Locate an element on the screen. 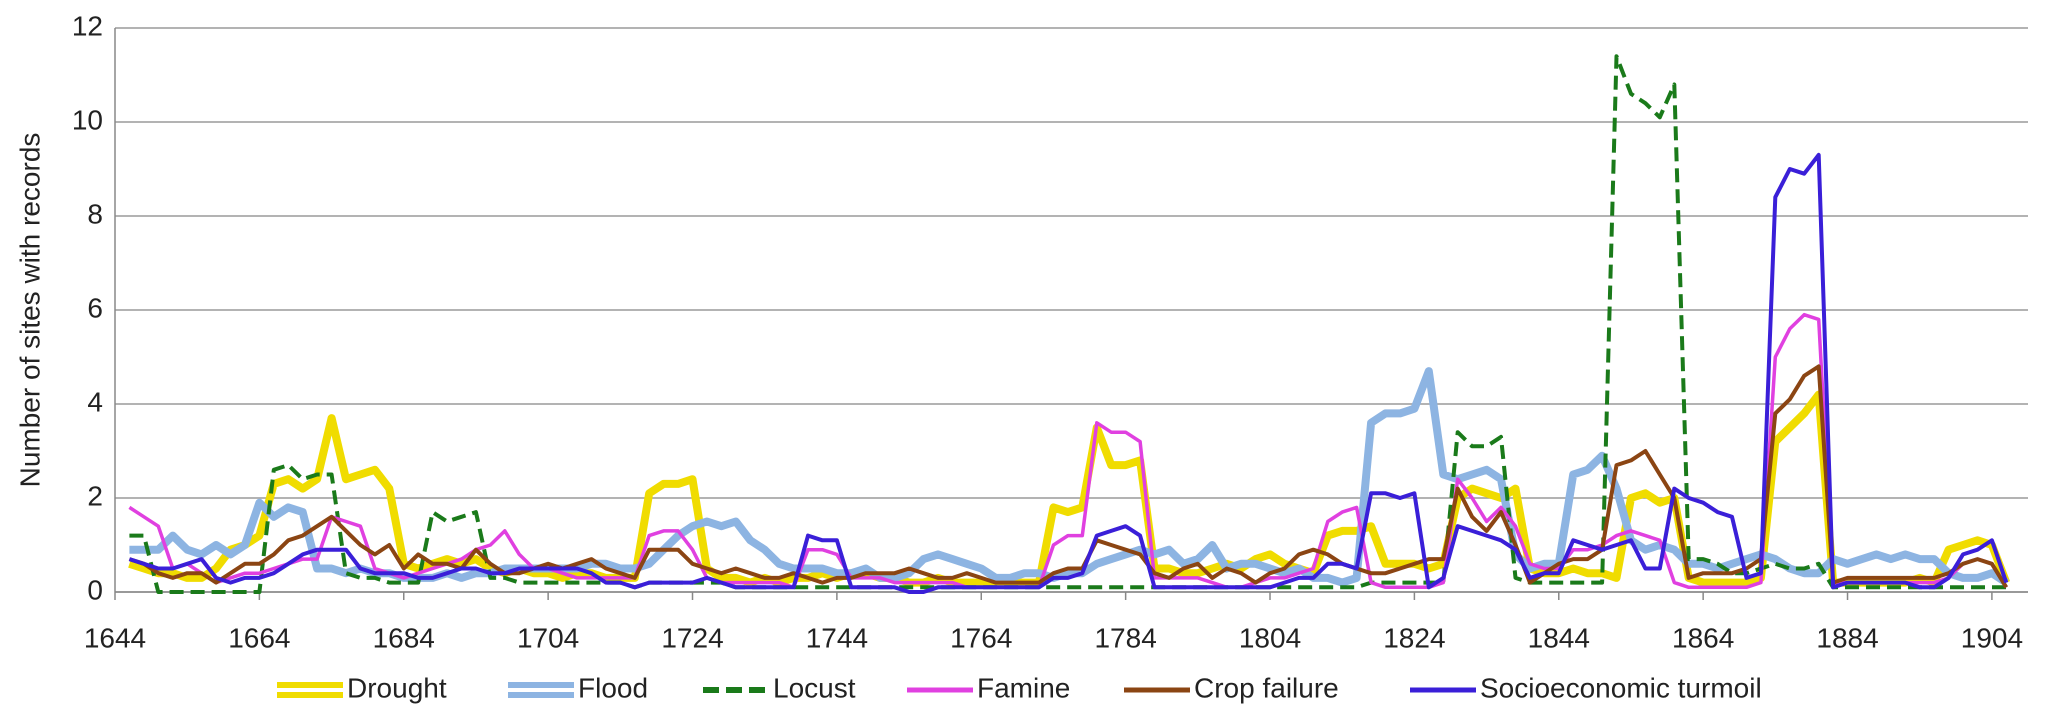  x-tick-label: 1684 is located at coordinates (404, 637).